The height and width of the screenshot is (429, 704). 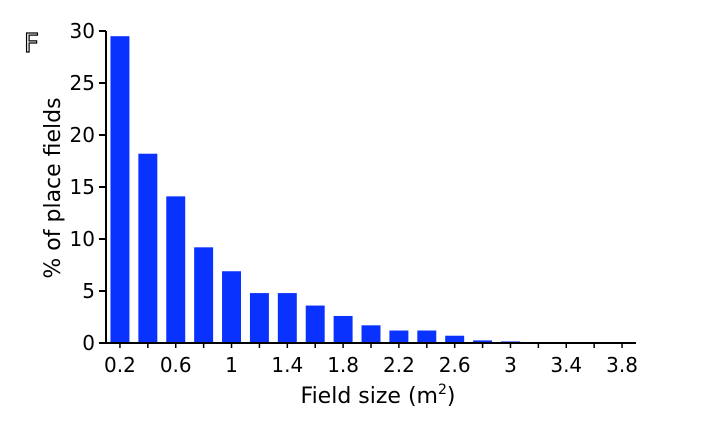 What do you see at coordinates (371, 360) in the screenshot?
I see `x-axis-ticks: 0.2 0.6 1 1.4 1.8 2.2 2.6 3 3.4 3.8` at bounding box center [371, 360].